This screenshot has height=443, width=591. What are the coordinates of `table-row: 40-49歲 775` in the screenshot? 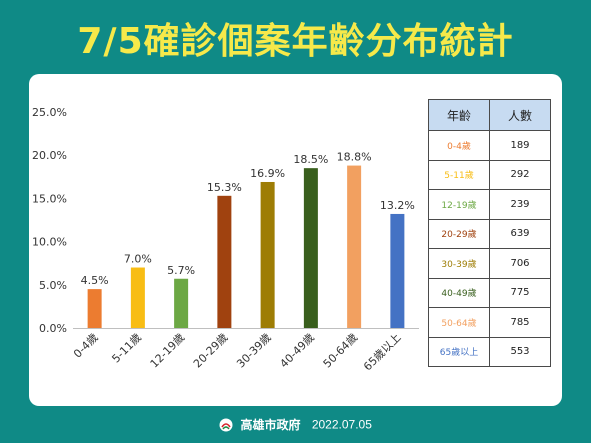 It's located at (489, 292).